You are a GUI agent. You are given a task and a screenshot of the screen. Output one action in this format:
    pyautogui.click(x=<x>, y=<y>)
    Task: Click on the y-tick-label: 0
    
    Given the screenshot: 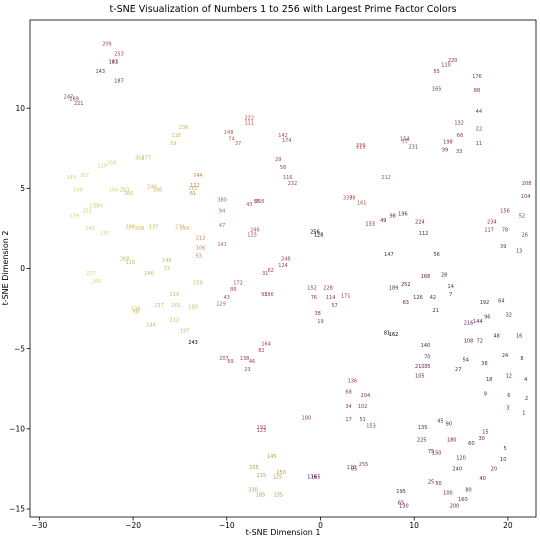 What is the action you would take?
    pyautogui.click(x=22, y=268)
    